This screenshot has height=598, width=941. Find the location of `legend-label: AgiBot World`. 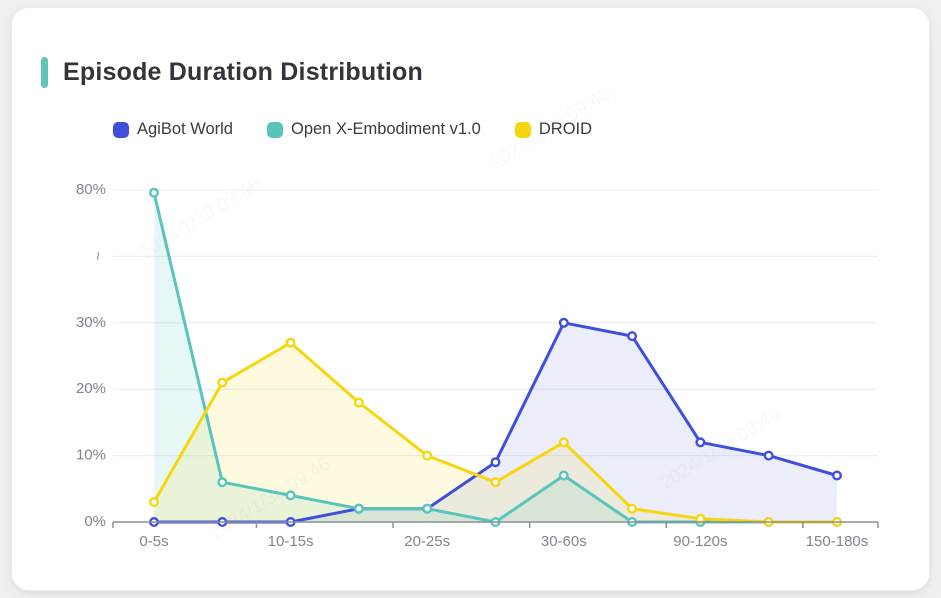

legend-label: AgiBot World is located at coordinates (185, 129).